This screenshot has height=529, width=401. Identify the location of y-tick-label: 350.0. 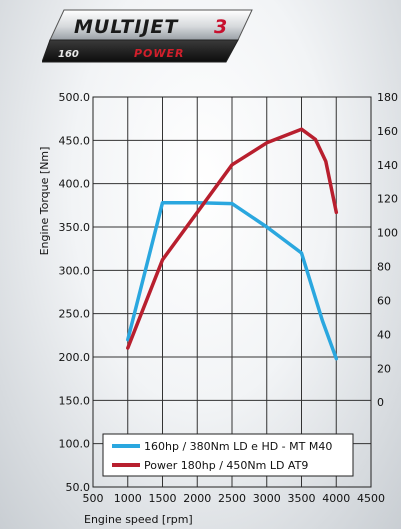
(75, 227).